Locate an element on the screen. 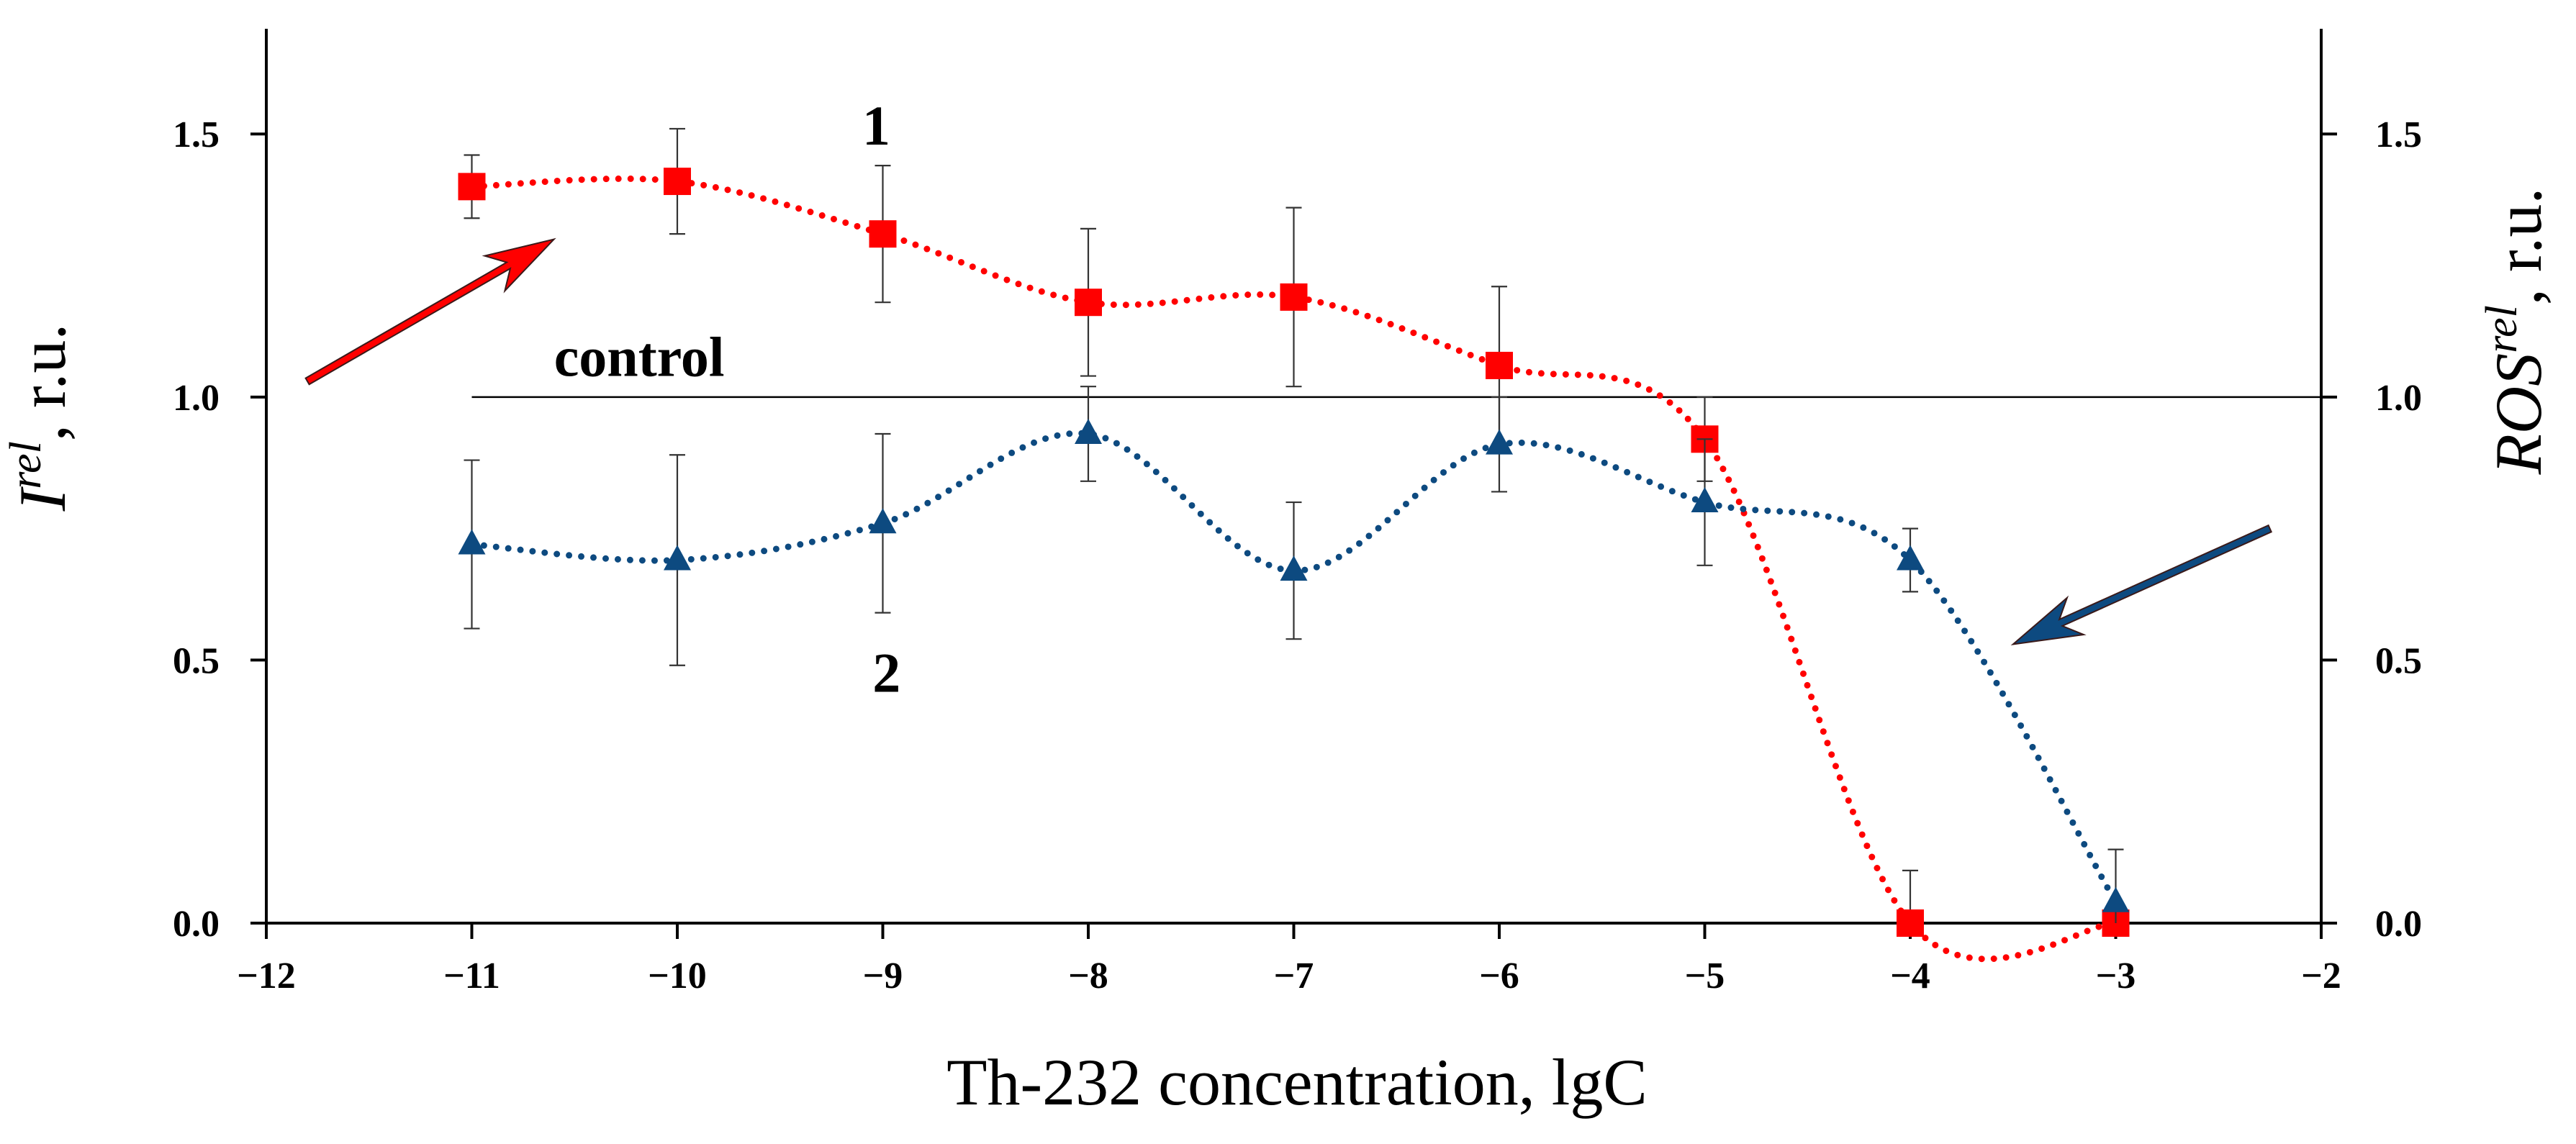 Image resolution: width=2576 pixels, height=1144 pixels. y2-tick-label: 0.0 is located at coordinates (2398, 924).